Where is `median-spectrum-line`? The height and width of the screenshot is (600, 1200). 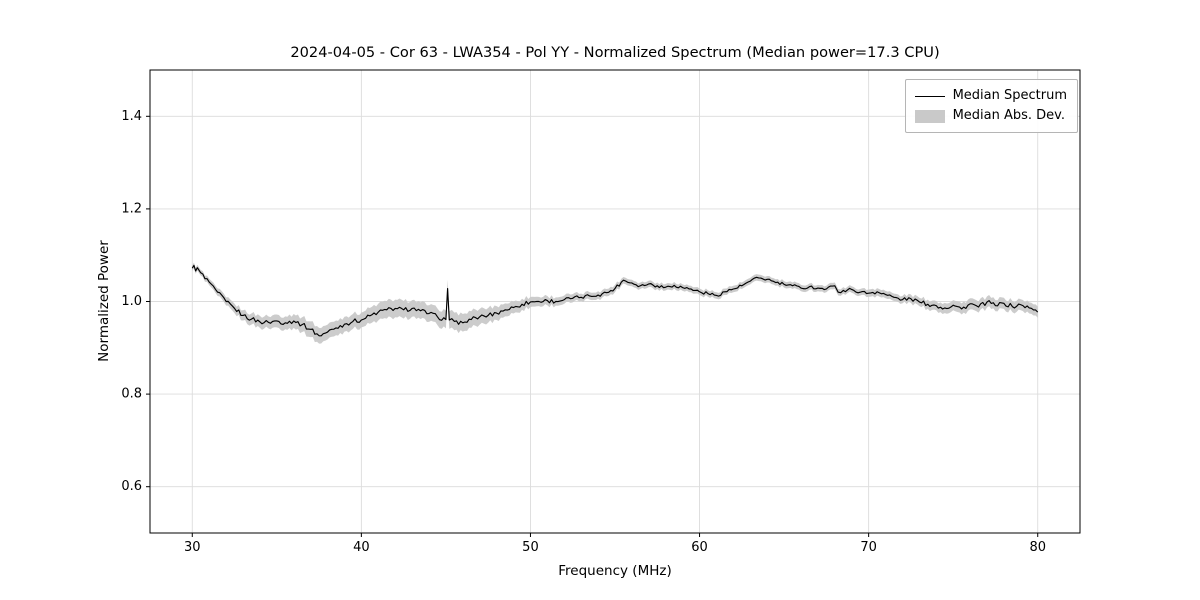
median-spectrum-line is located at coordinates (615, 300).